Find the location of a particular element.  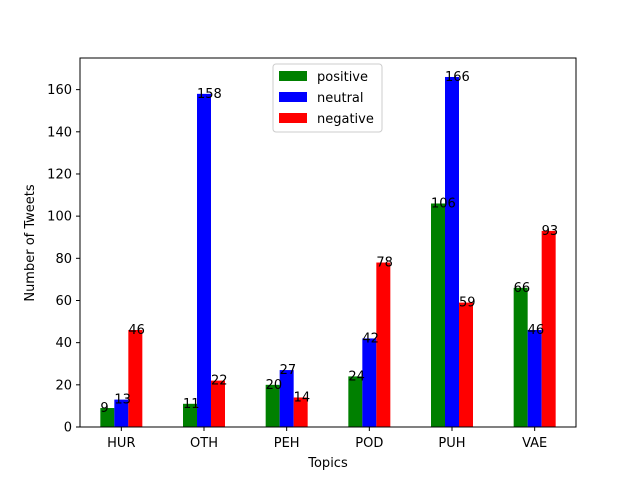

value-label-negative-PUH: 59 is located at coordinates (467, 303).